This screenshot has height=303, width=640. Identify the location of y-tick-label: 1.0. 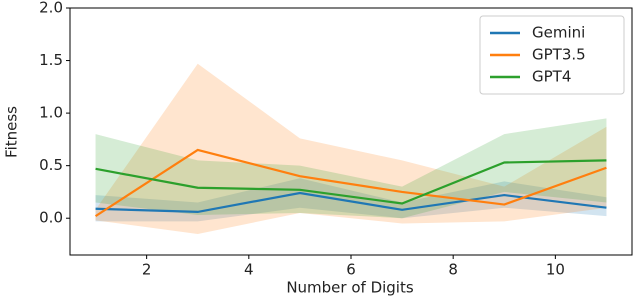
(51, 113).